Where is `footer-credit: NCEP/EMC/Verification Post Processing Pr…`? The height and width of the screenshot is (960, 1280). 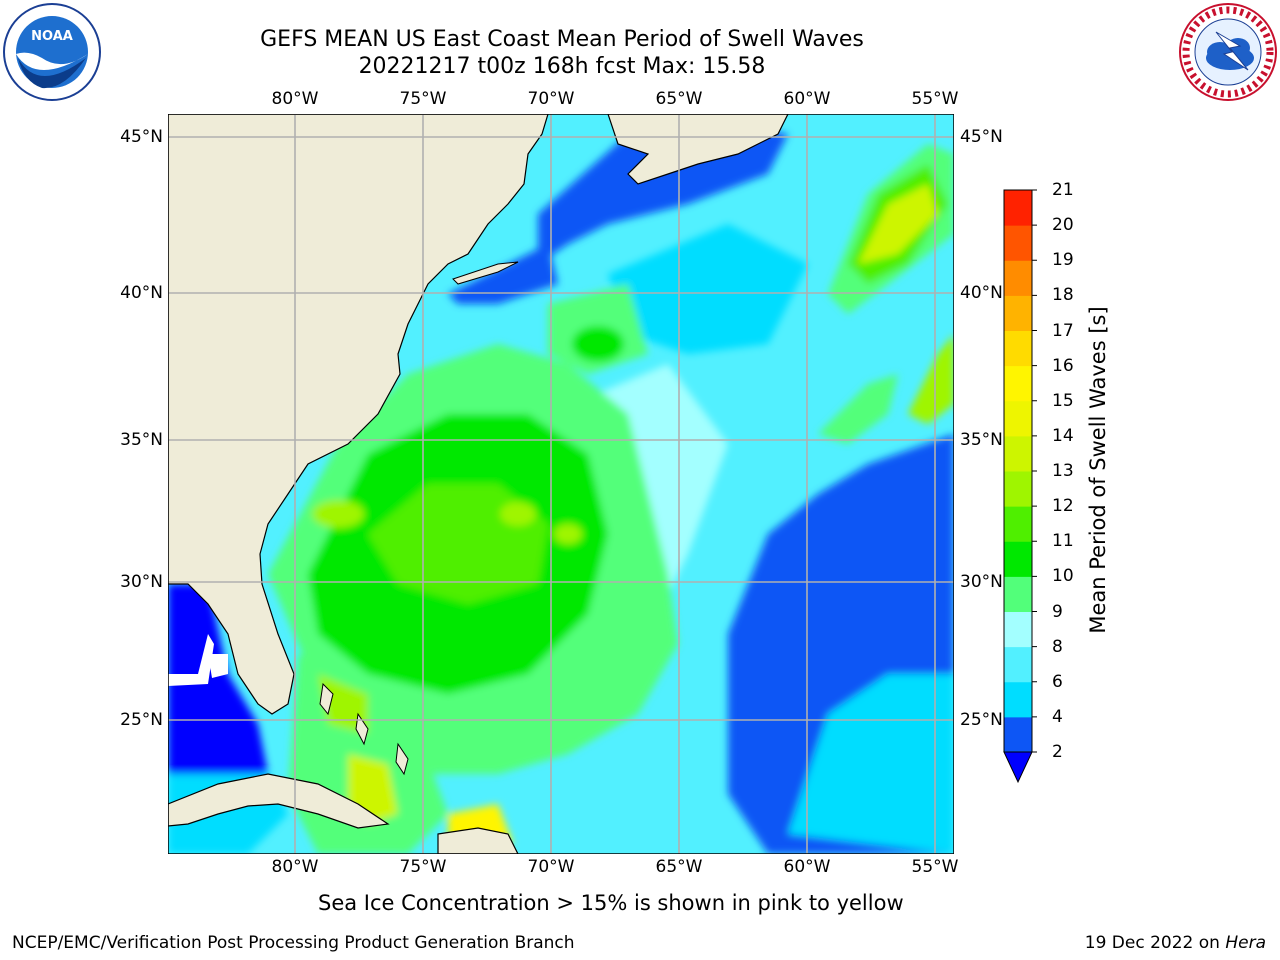
footer-credit: NCEP/EMC/Verification Post Processing Pr… is located at coordinates (293, 943).